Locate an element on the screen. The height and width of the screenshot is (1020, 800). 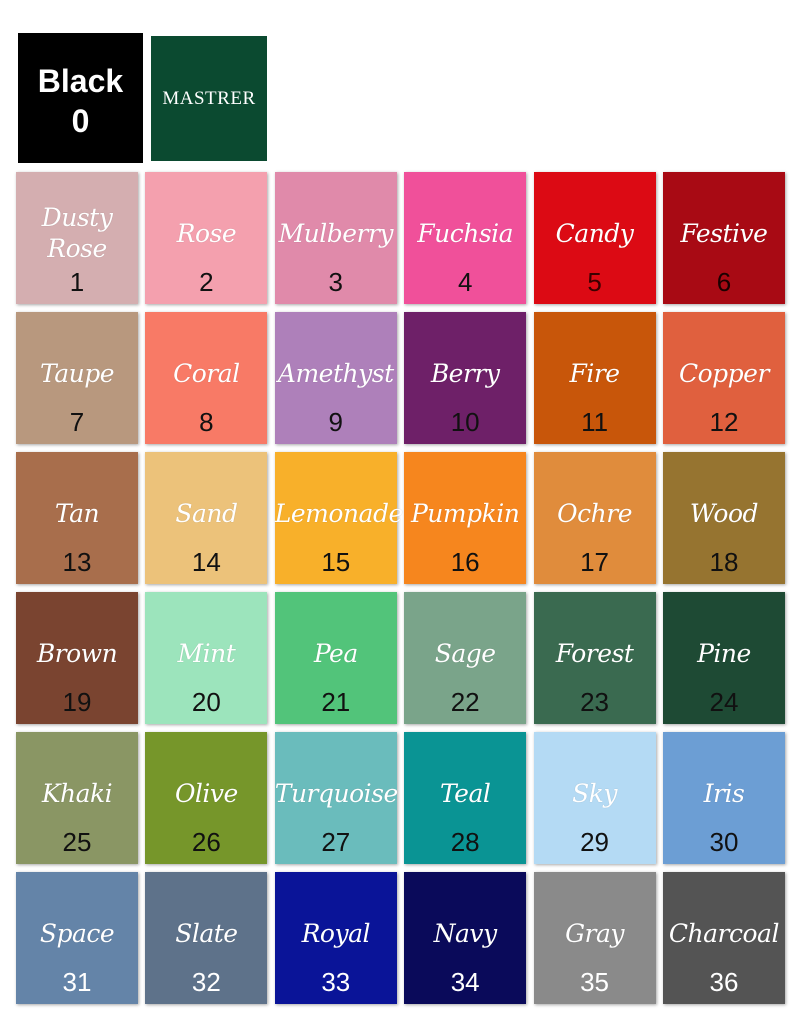
color-swatch: Teal 28 is located at coordinates (465, 798).